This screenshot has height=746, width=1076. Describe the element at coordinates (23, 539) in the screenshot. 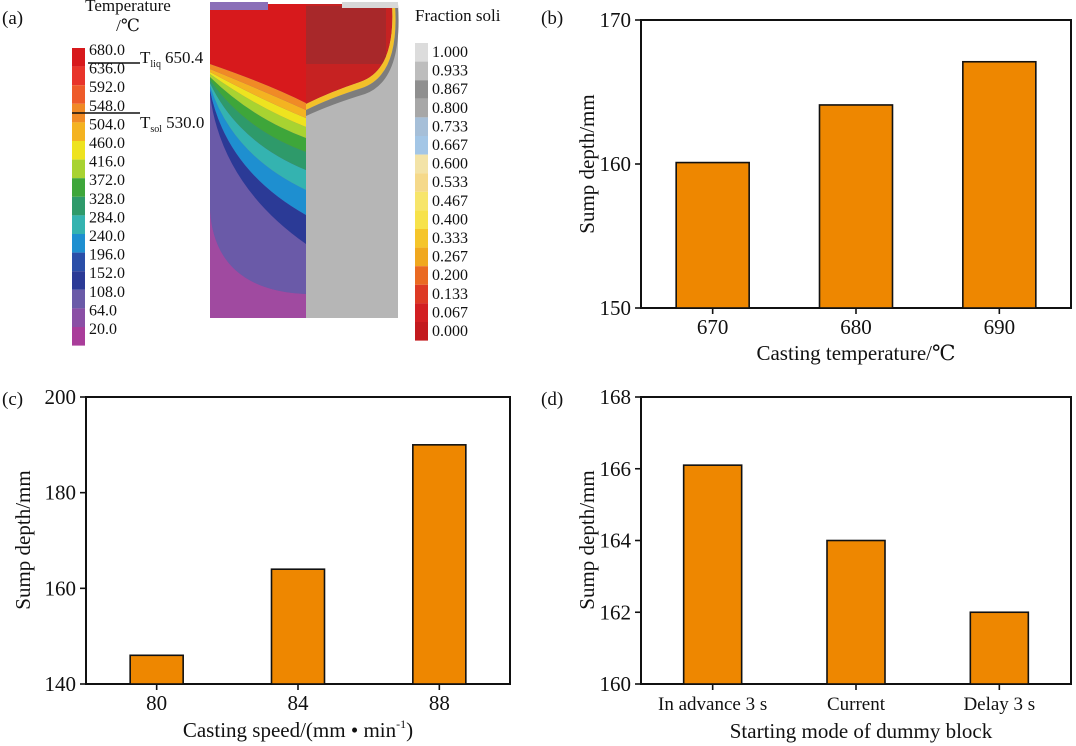

I see `chart-c-ylabel: Sump depth/mm` at that location.